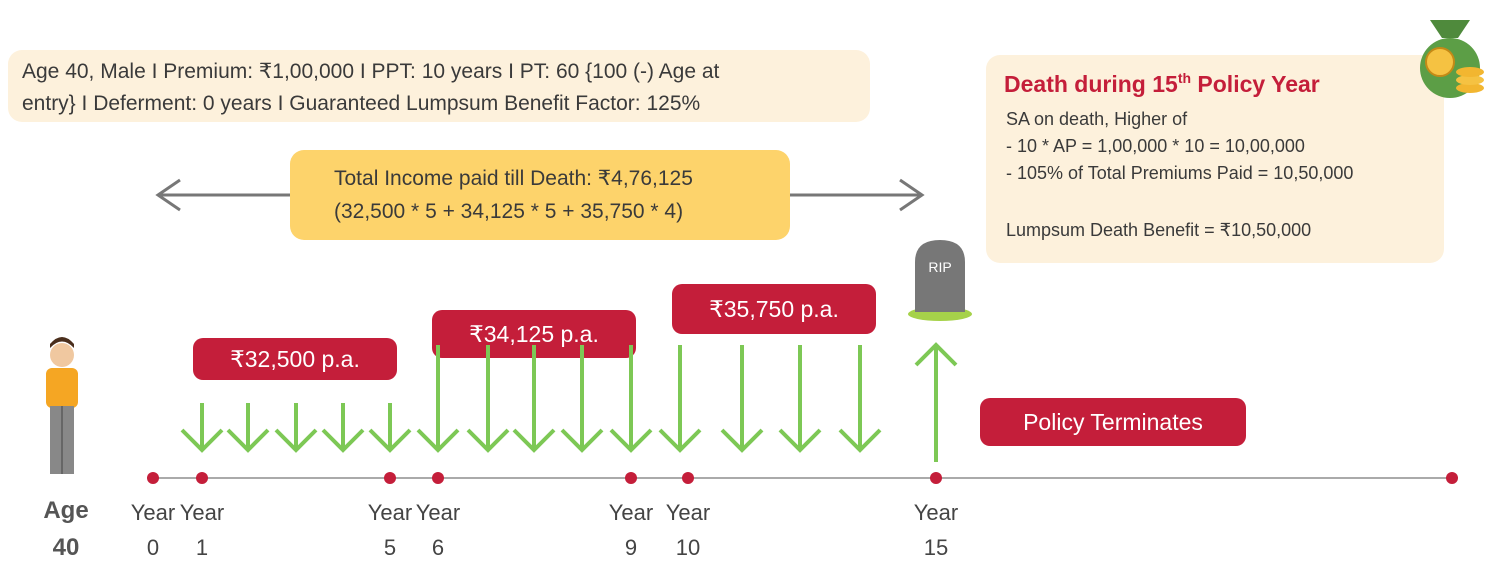  What do you see at coordinates (508, 211) in the screenshot?
I see `total-income-line: (32,500 * 5 + 34,125 * 5 + 35,750 * 4)` at bounding box center [508, 211].